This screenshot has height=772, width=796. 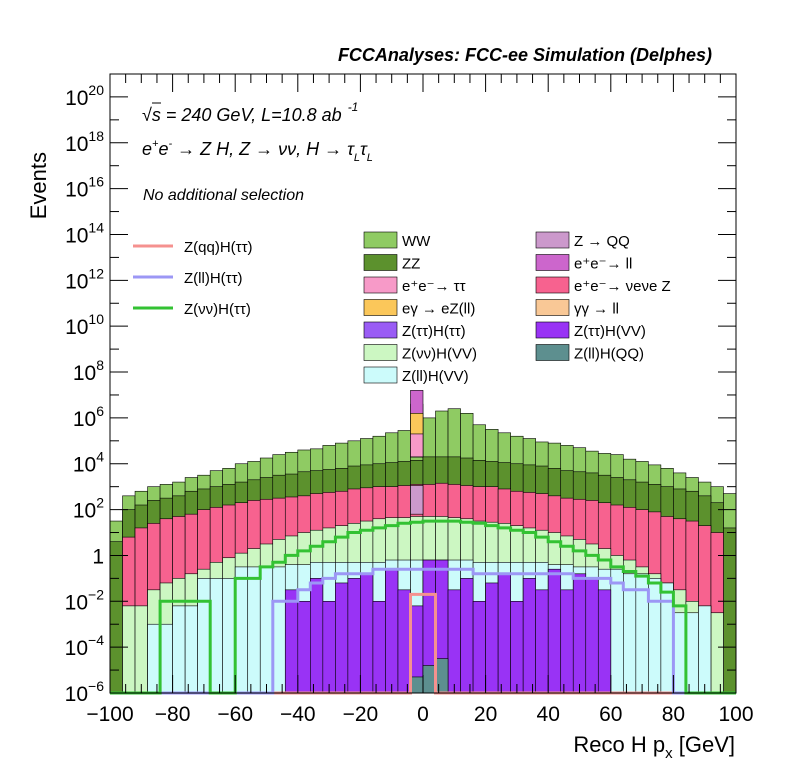 What do you see at coordinates (361, 714) in the screenshot?
I see `x-tick-label: −20` at bounding box center [361, 714].